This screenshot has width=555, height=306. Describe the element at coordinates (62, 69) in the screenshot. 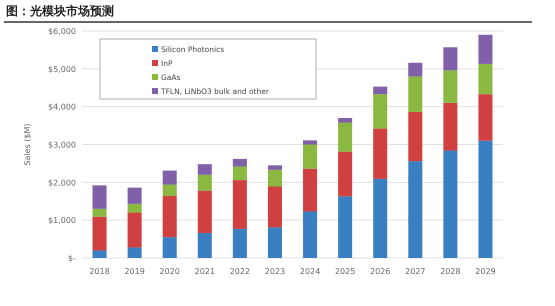

I see `y-tick-label: $5,000` at that location.